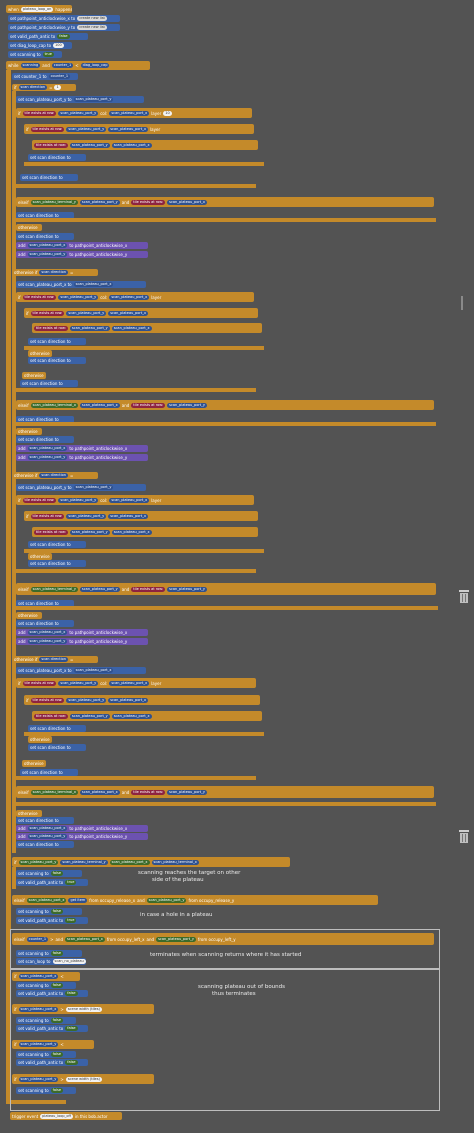 This screenshot has width=474, height=1133. Describe the element at coordinates (462, 303) in the screenshot. I see `scrollbar-handle-icon` at that location.